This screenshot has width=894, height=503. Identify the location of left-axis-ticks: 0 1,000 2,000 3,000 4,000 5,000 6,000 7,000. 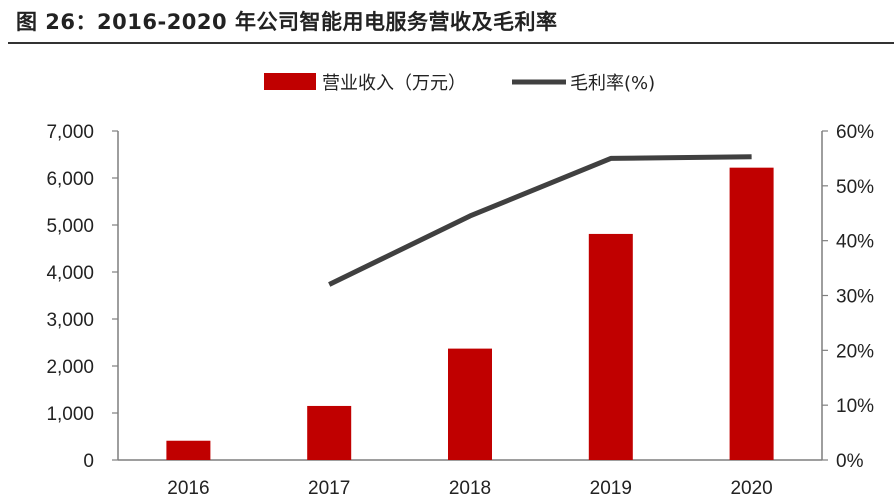
(82, 297).